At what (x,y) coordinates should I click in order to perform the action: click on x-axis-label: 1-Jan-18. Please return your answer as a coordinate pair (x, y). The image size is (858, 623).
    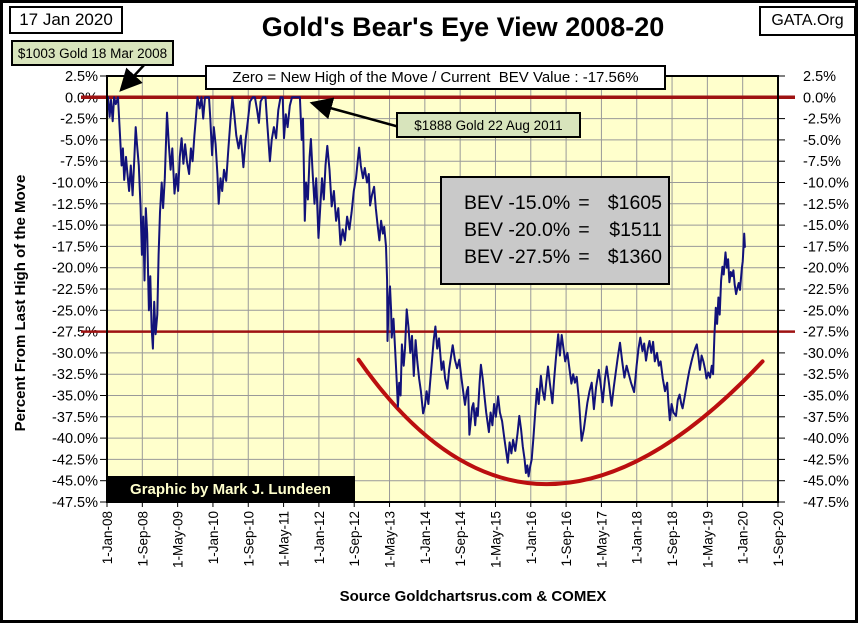
    Looking at the image, I should click on (637, 537).